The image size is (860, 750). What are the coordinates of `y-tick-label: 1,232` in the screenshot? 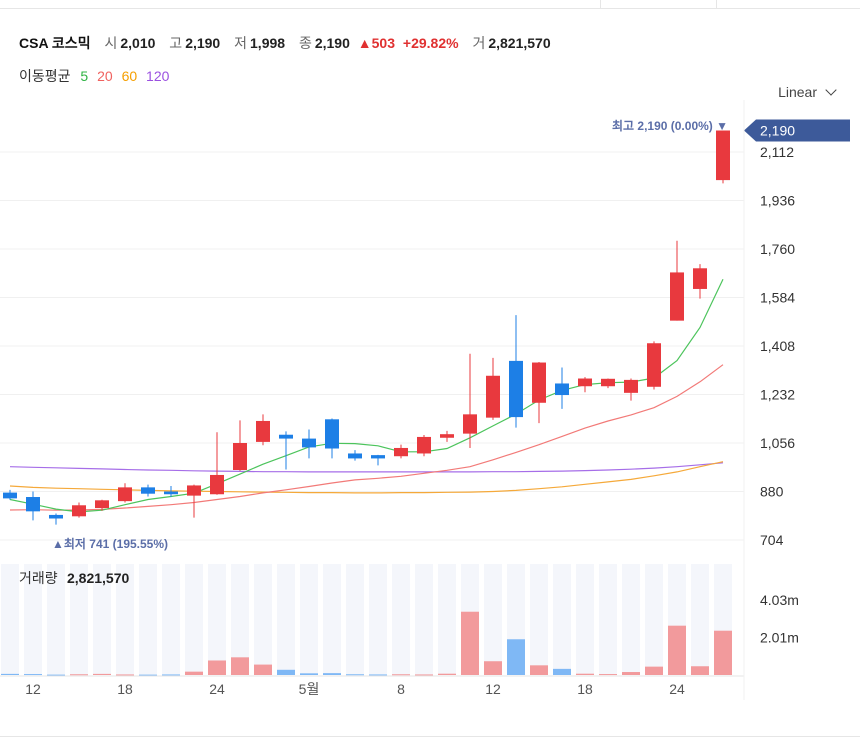 It's located at (777, 395).